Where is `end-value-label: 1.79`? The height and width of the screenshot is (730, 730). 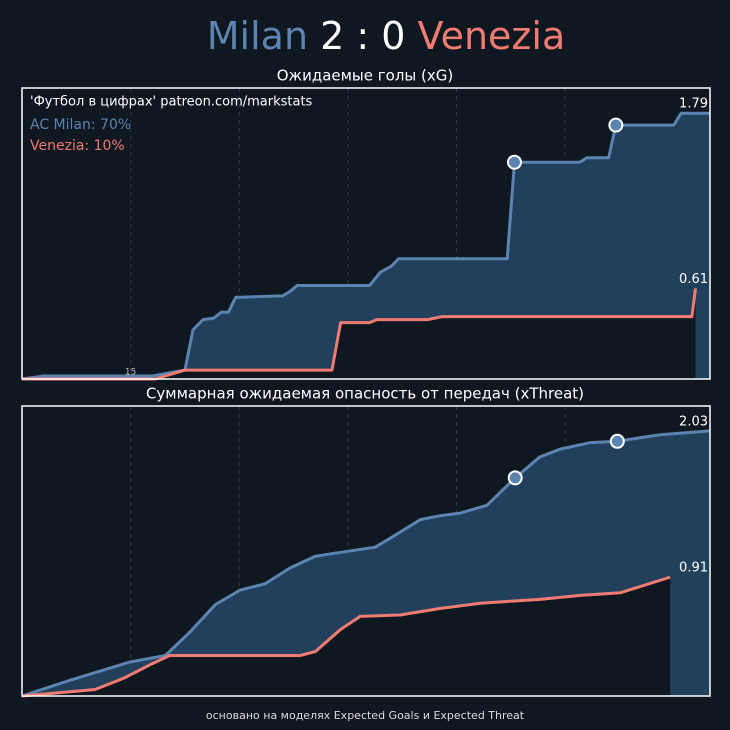
end-value-label: 1.79 is located at coordinates (693, 104).